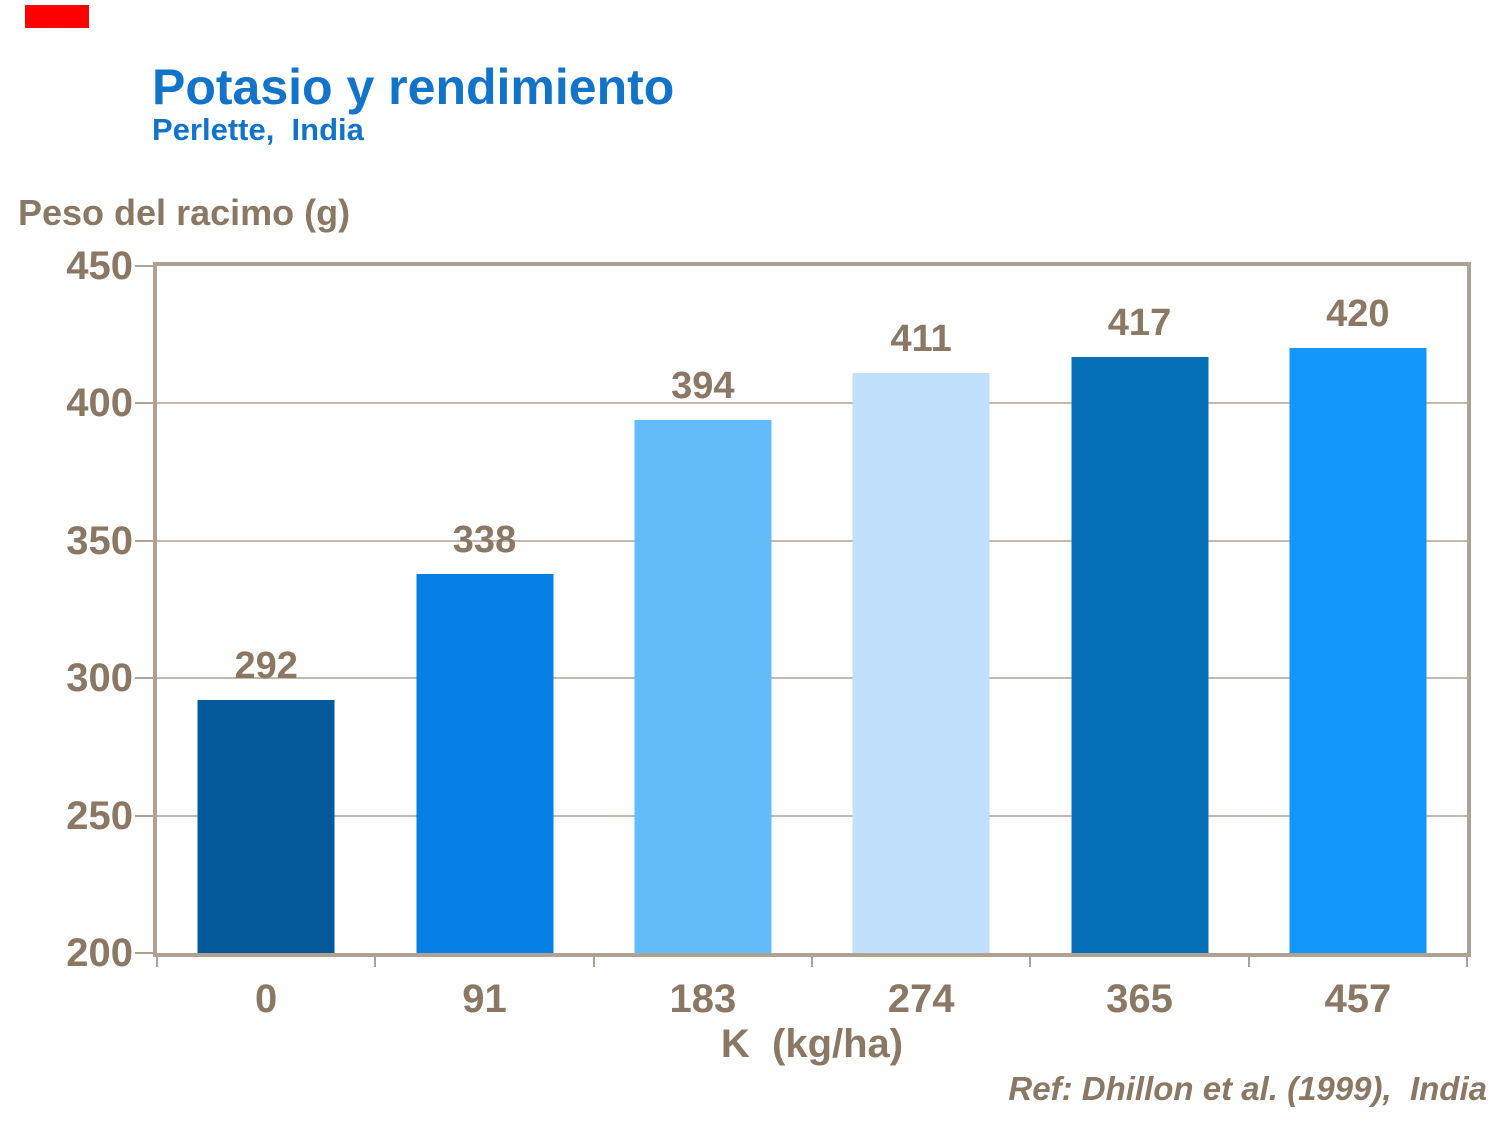  What do you see at coordinates (184, 212) in the screenshot?
I see `y-axis-title: Peso del racimo (g)` at bounding box center [184, 212].